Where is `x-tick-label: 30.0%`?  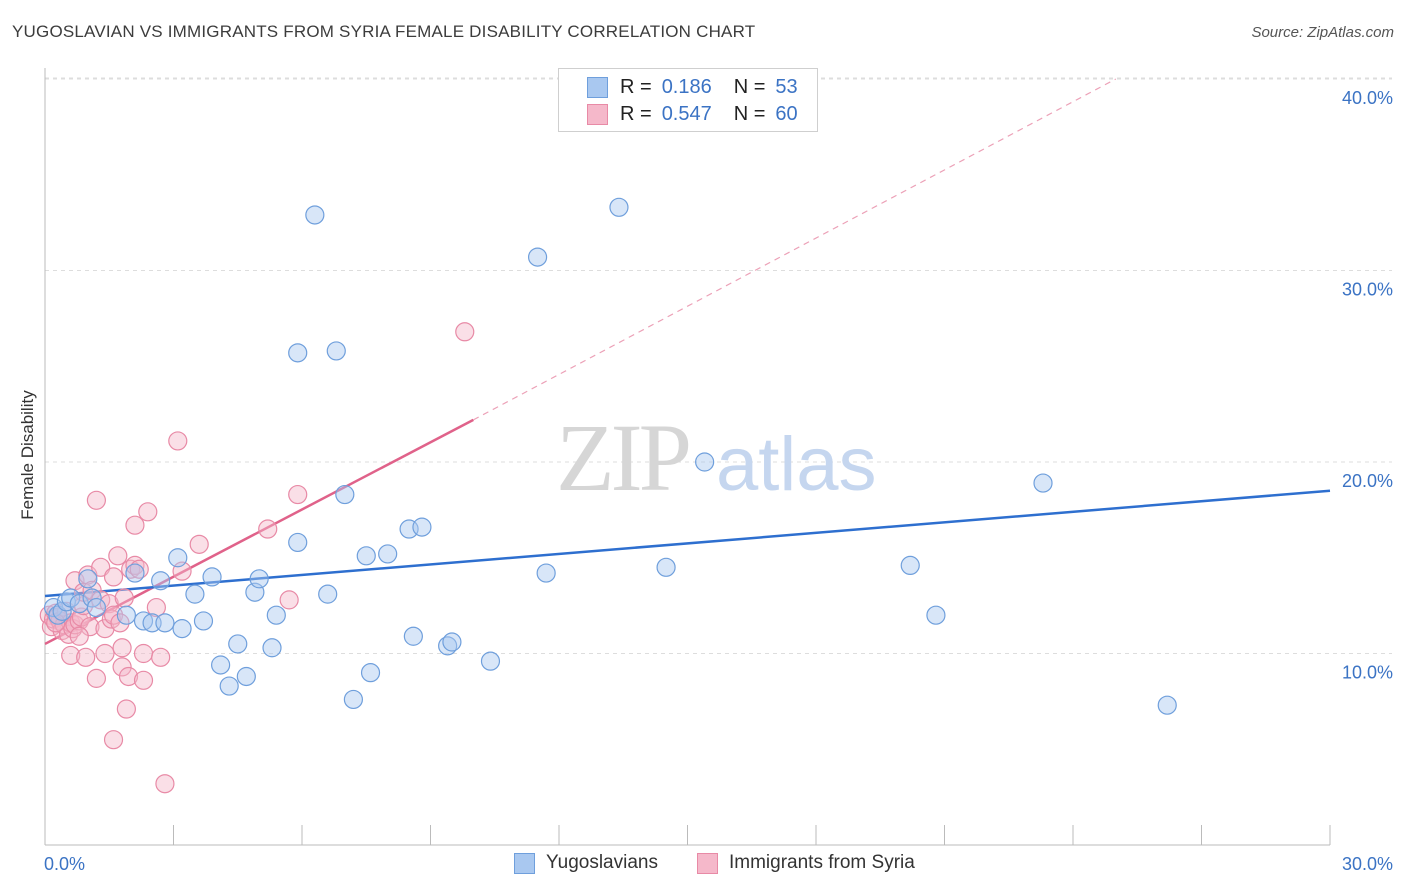 x-tick-label: 30.0% is located at coordinates (1367, 864).